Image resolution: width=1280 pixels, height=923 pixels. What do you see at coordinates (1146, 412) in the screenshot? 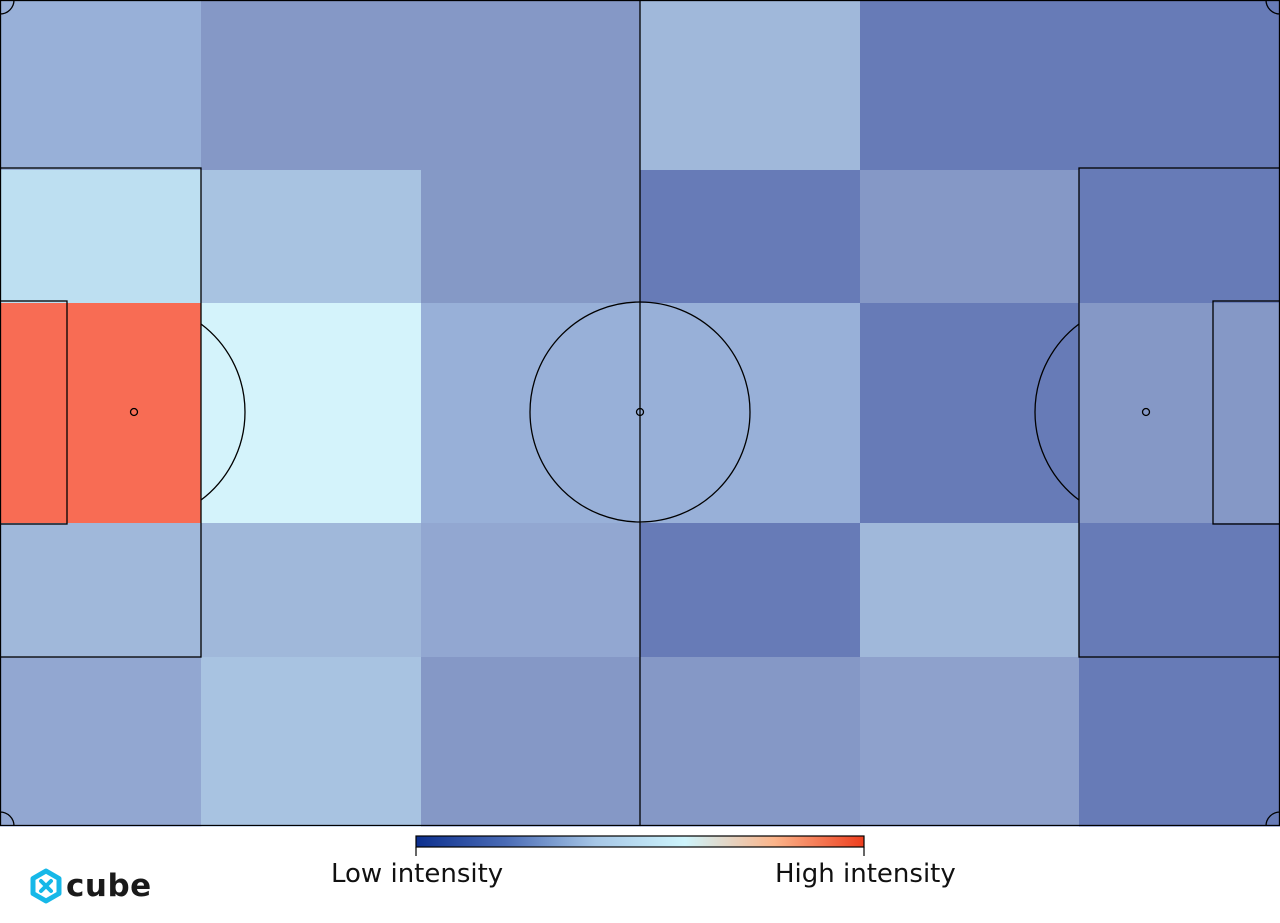
I see `right-penalty-spot` at bounding box center [1146, 412].